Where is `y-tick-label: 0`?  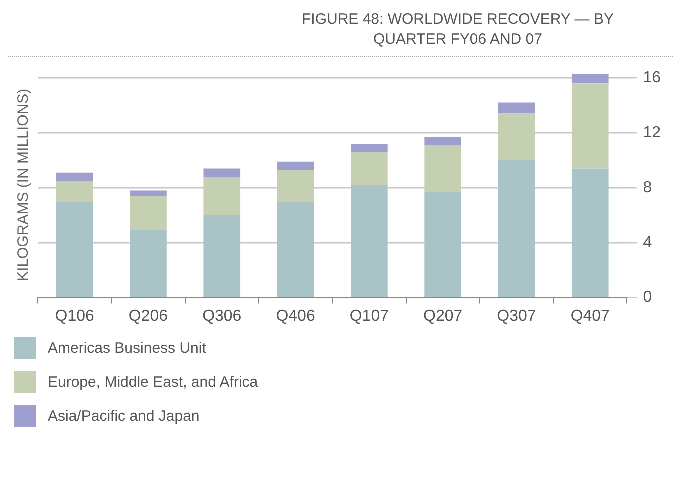 y-tick-label: 0 is located at coordinates (647, 297).